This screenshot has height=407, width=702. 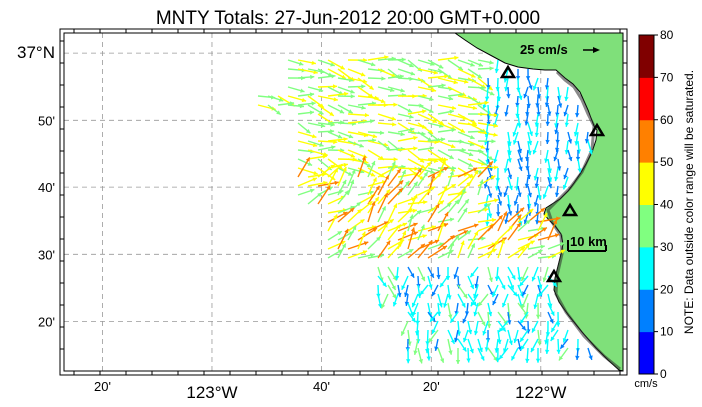 What do you see at coordinates (646, 141) in the screenshot?
I see `colorbar-segment` at bounding box center [646, 141].